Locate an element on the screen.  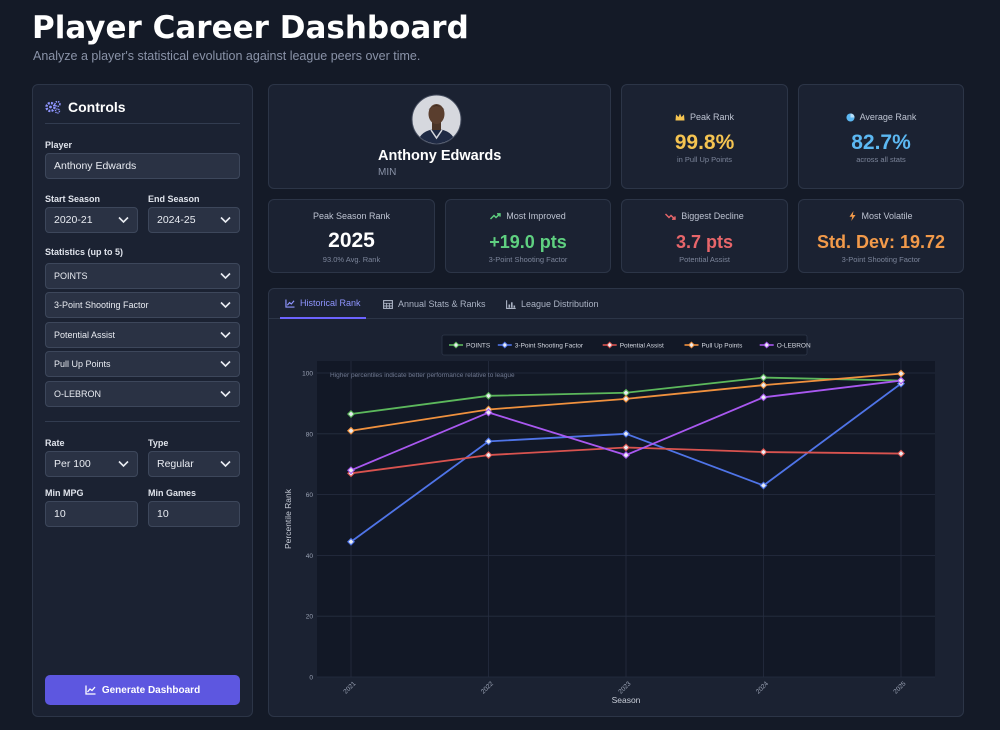
player-input-value: Anthony Edwards is located at coordinates (95, 166).